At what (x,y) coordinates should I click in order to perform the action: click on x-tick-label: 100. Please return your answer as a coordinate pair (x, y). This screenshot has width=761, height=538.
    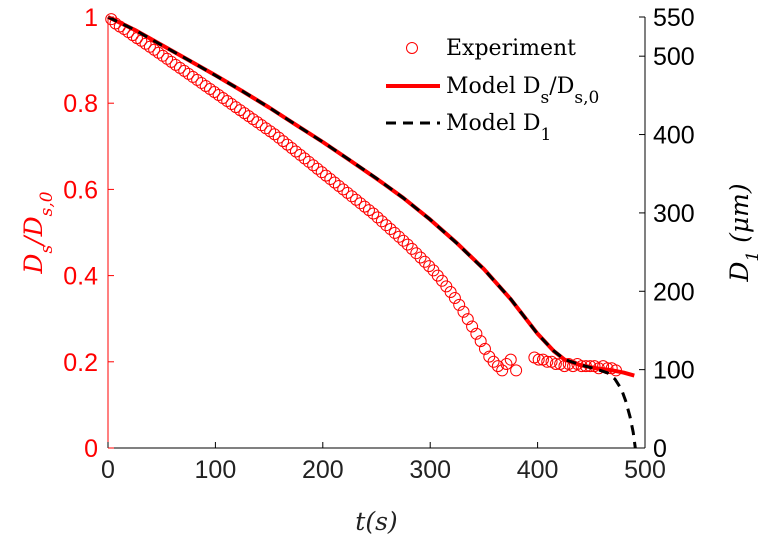
    Looking at the image, I should click on (216, 470).